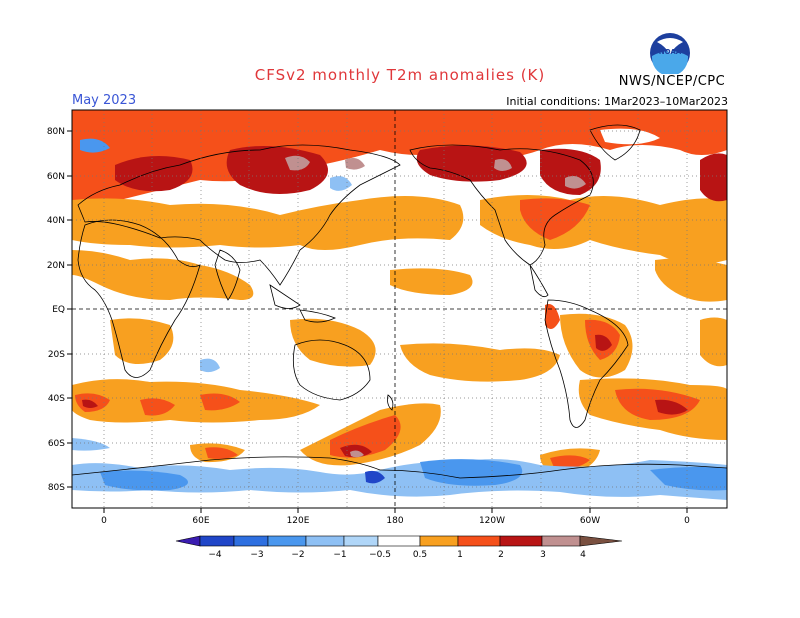  What do you see at coordinates (583, 555) in the screenshot?
I see `legend-label: 4` at bounding box center [583, 555].